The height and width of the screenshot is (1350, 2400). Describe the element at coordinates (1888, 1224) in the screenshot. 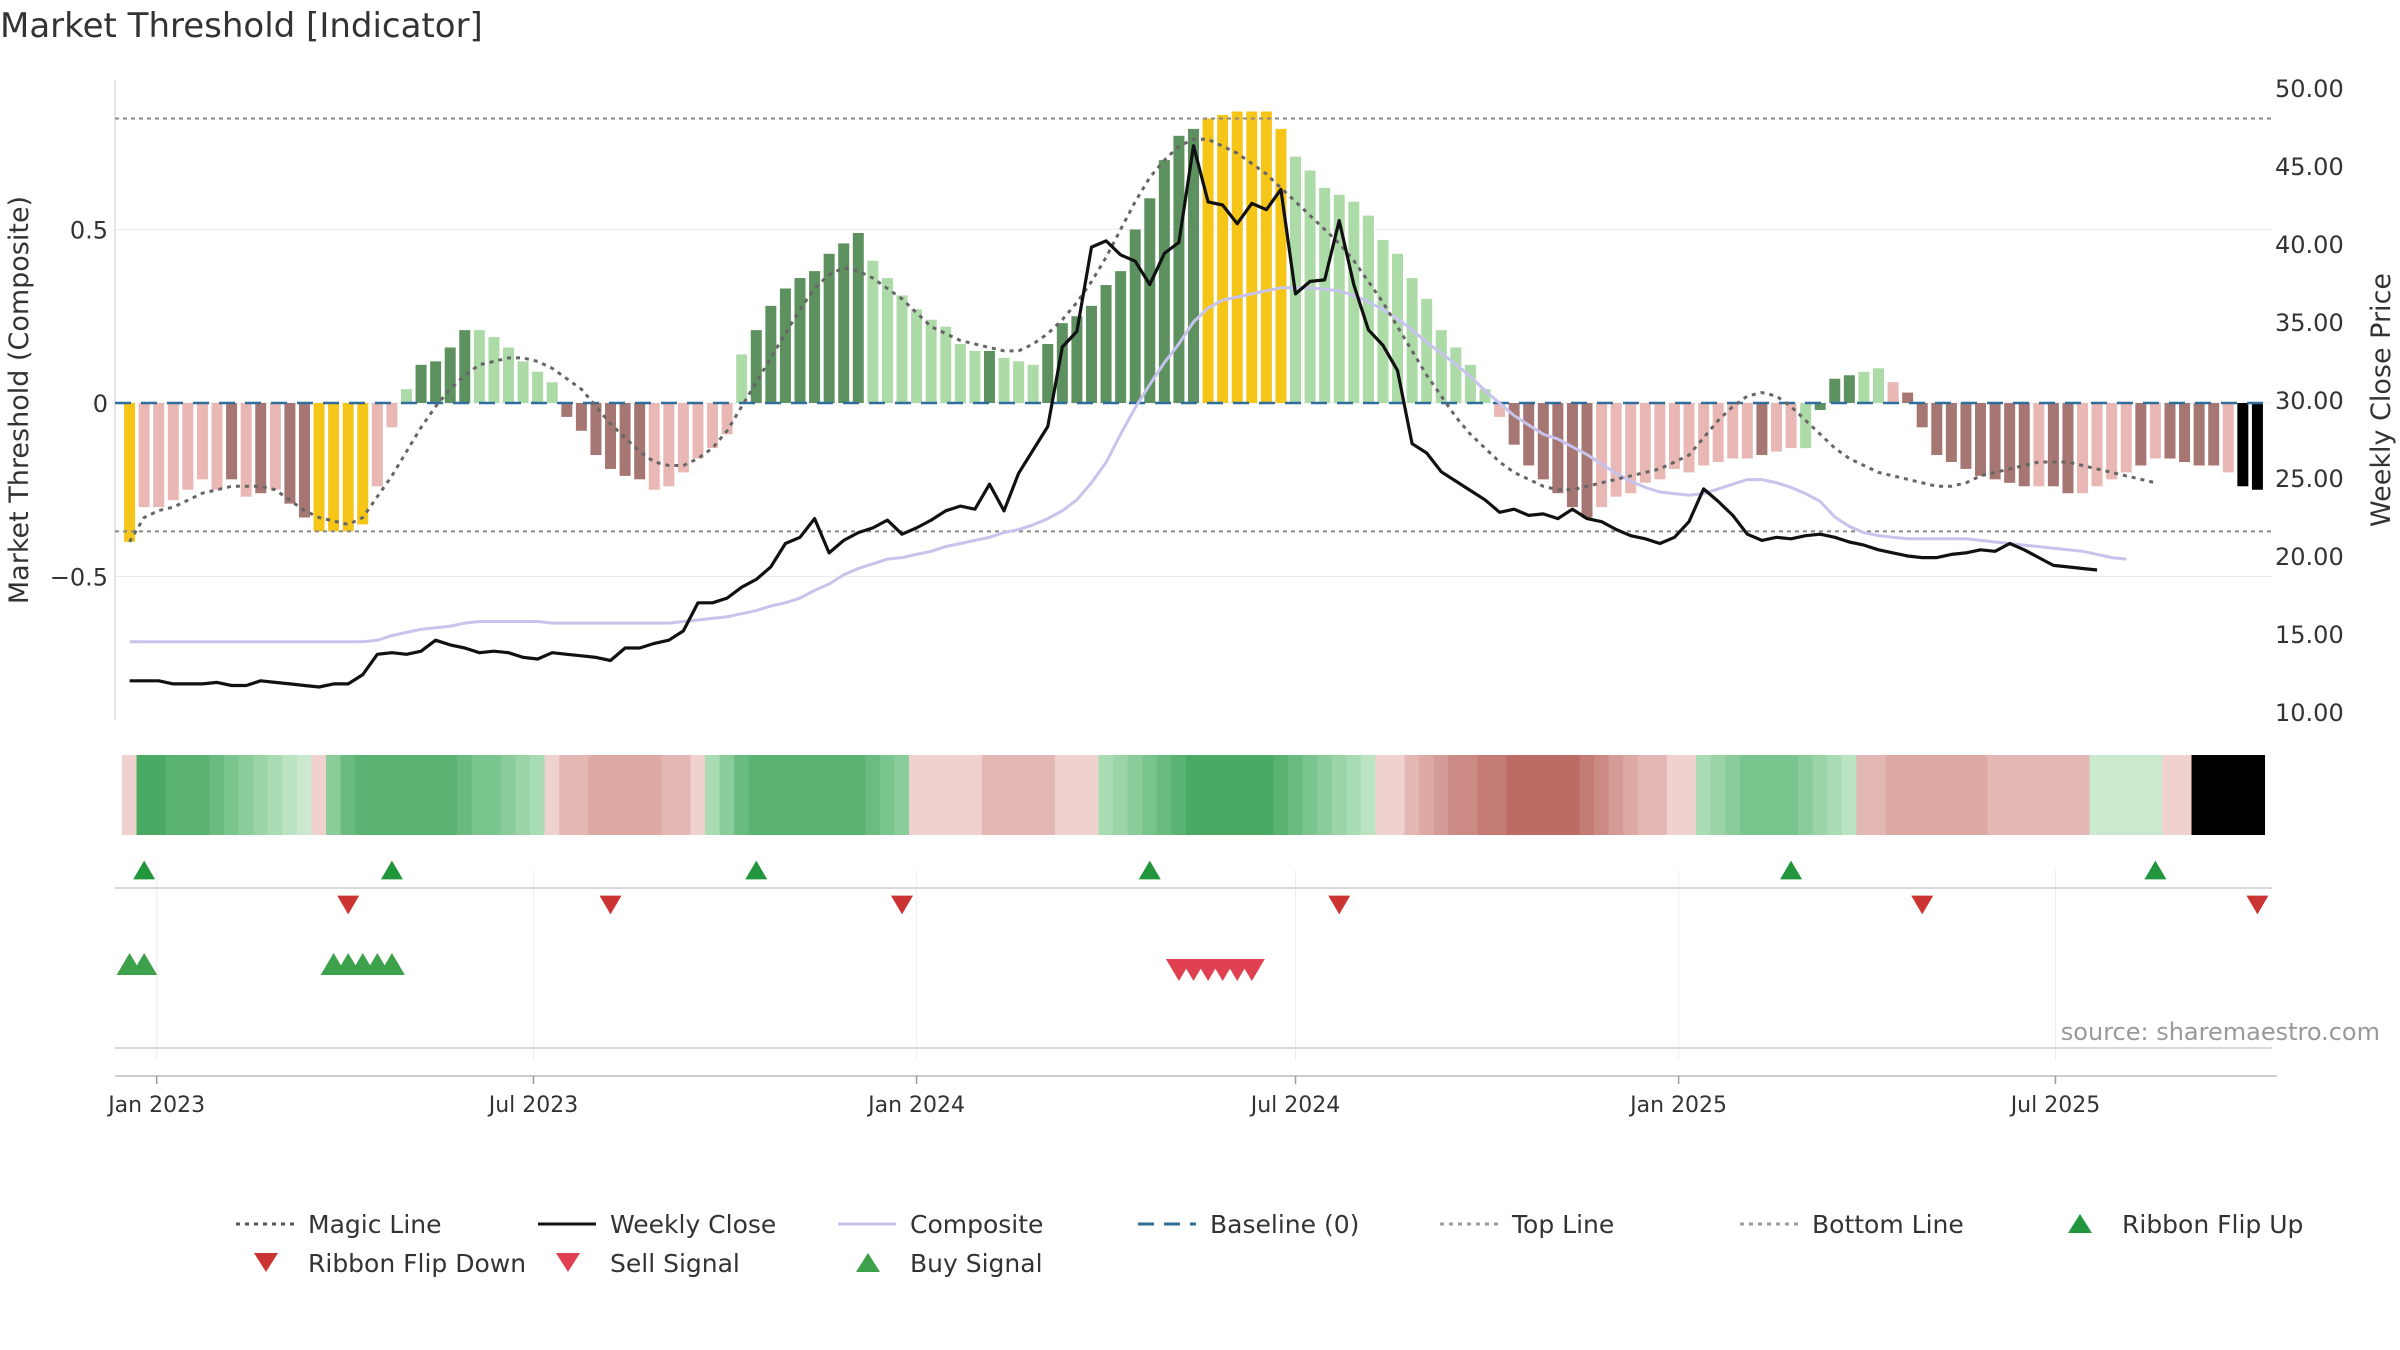

I see `legend-label: Bottom Line` at that location.